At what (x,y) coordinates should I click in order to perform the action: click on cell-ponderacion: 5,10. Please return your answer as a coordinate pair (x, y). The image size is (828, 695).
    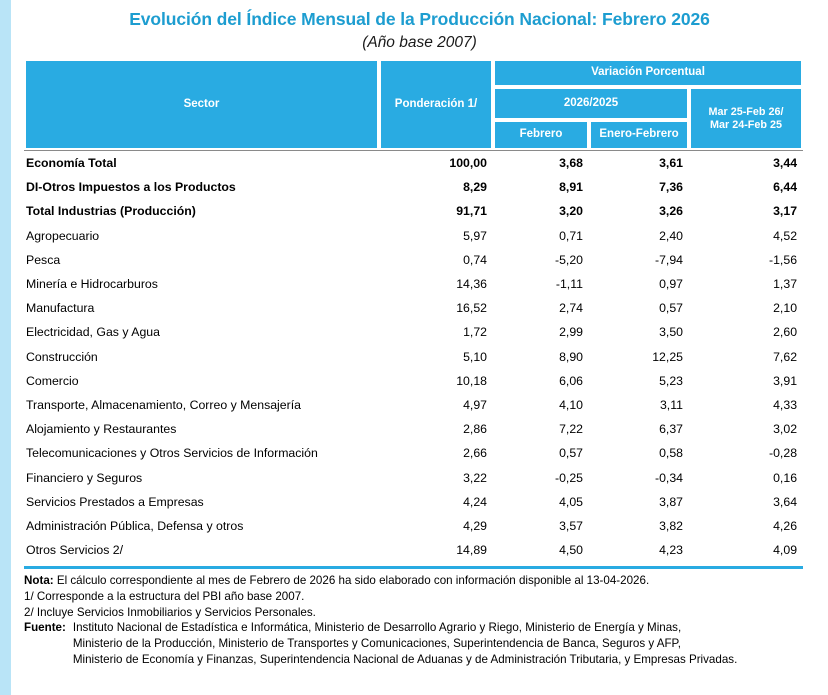
    Looking at the image, I should click on (475, 356).